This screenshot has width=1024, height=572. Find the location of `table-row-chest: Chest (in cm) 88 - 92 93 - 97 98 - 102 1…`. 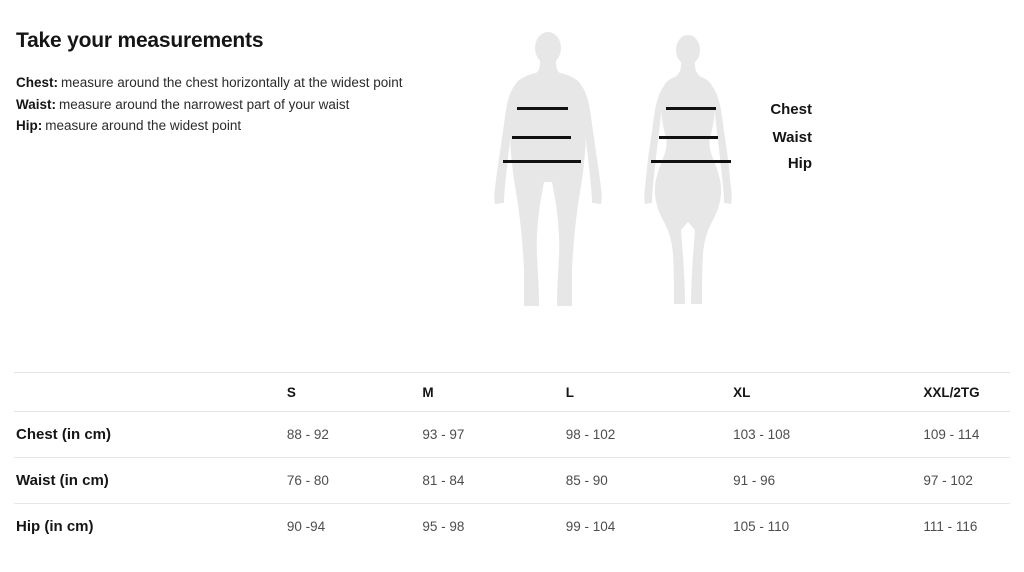

table-row-chest: Chest (in cm) 88 - 92 93 - 97 98 - 102 1… is located at coordinates (512, 434).